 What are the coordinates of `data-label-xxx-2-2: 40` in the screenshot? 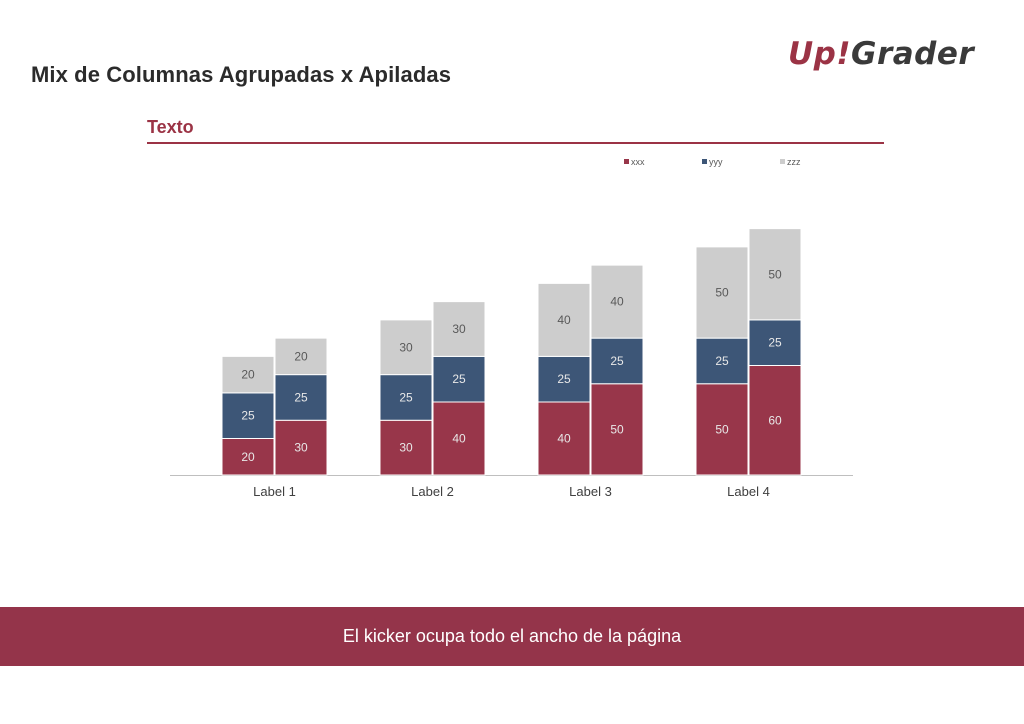 It's located at (459, 439).